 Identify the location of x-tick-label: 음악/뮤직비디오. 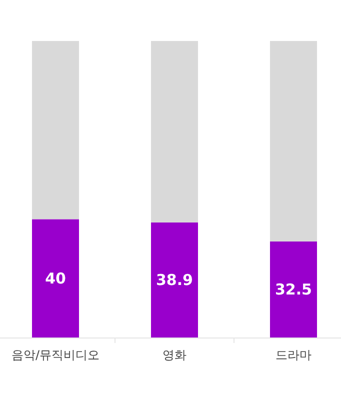
(55, 355).